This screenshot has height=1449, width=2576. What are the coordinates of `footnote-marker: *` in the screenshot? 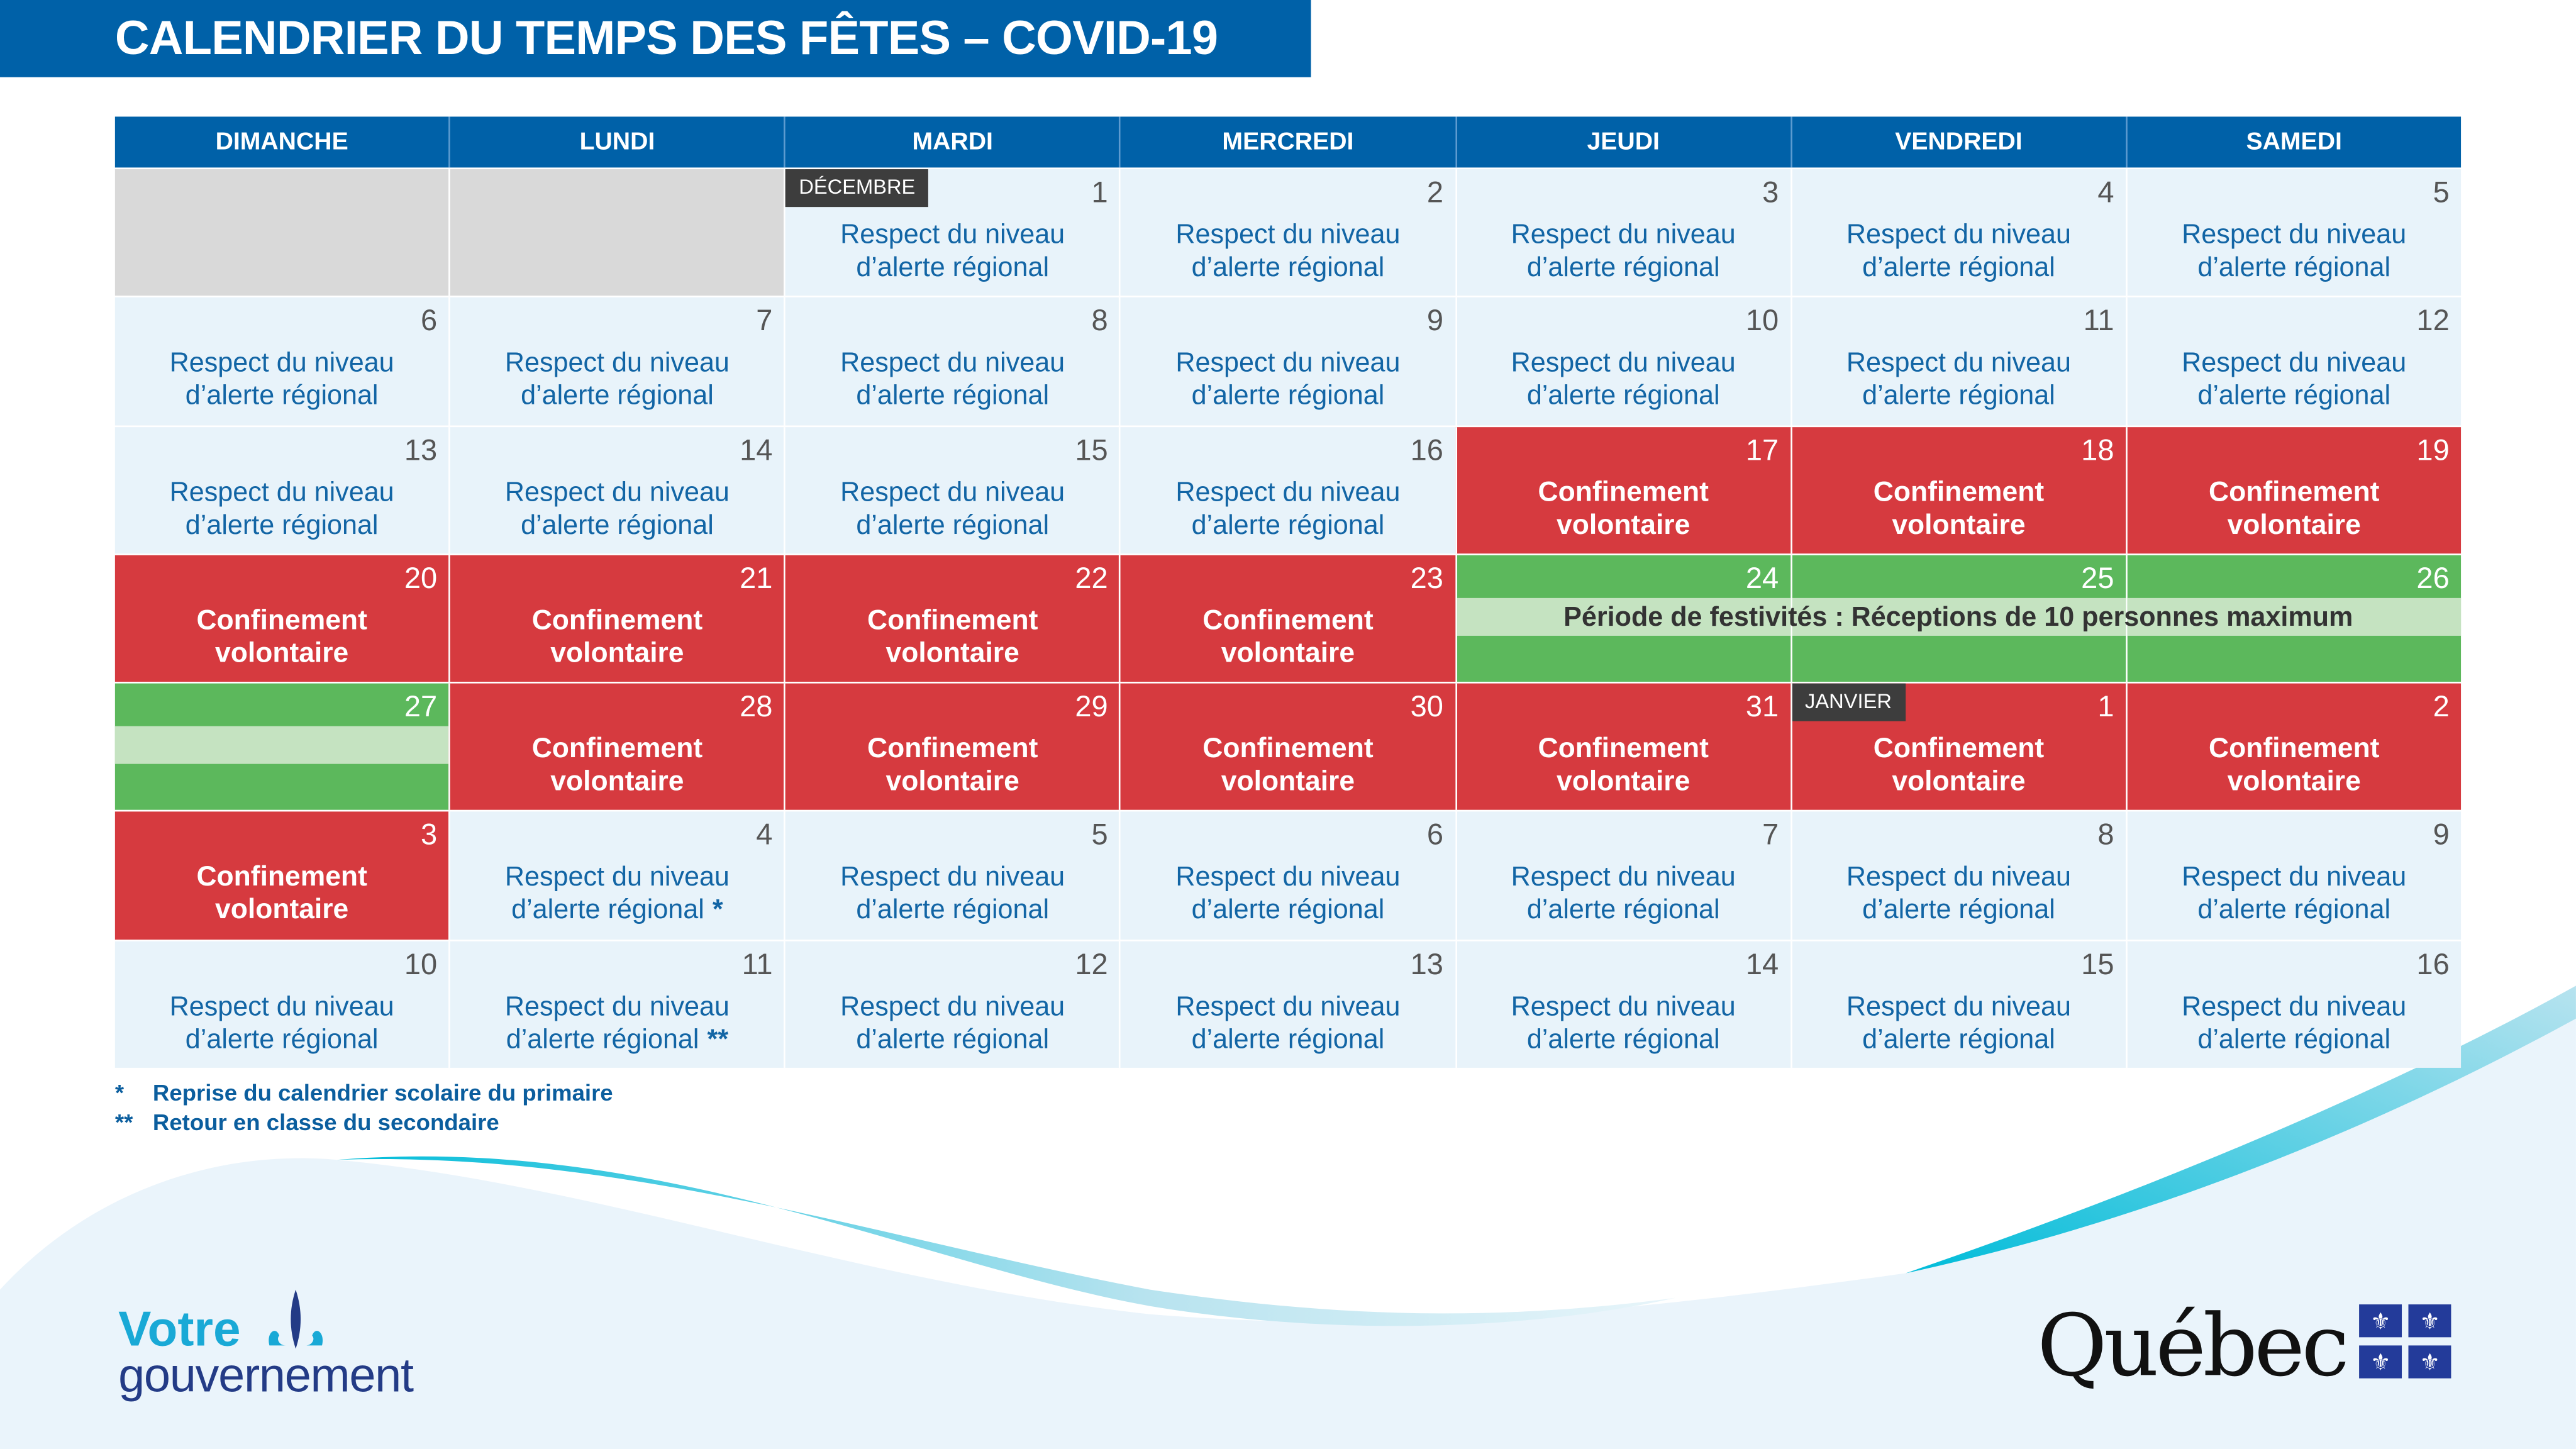 It's located at (717, 911).